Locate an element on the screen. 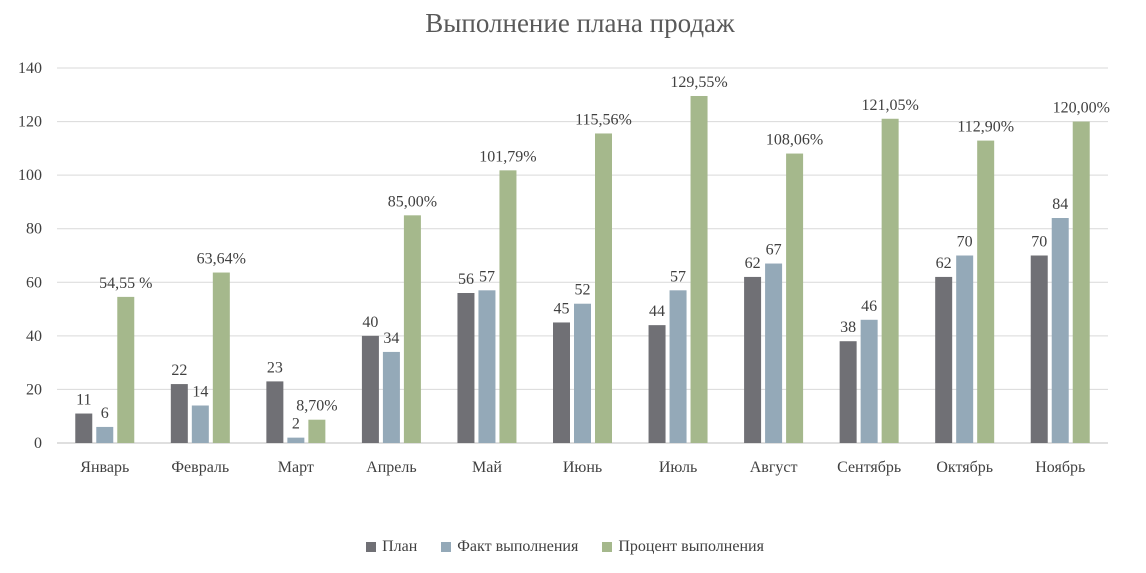 This screenshot has height=573, width=1146. data-label: 85,00% is located at coordinates (412, 201).